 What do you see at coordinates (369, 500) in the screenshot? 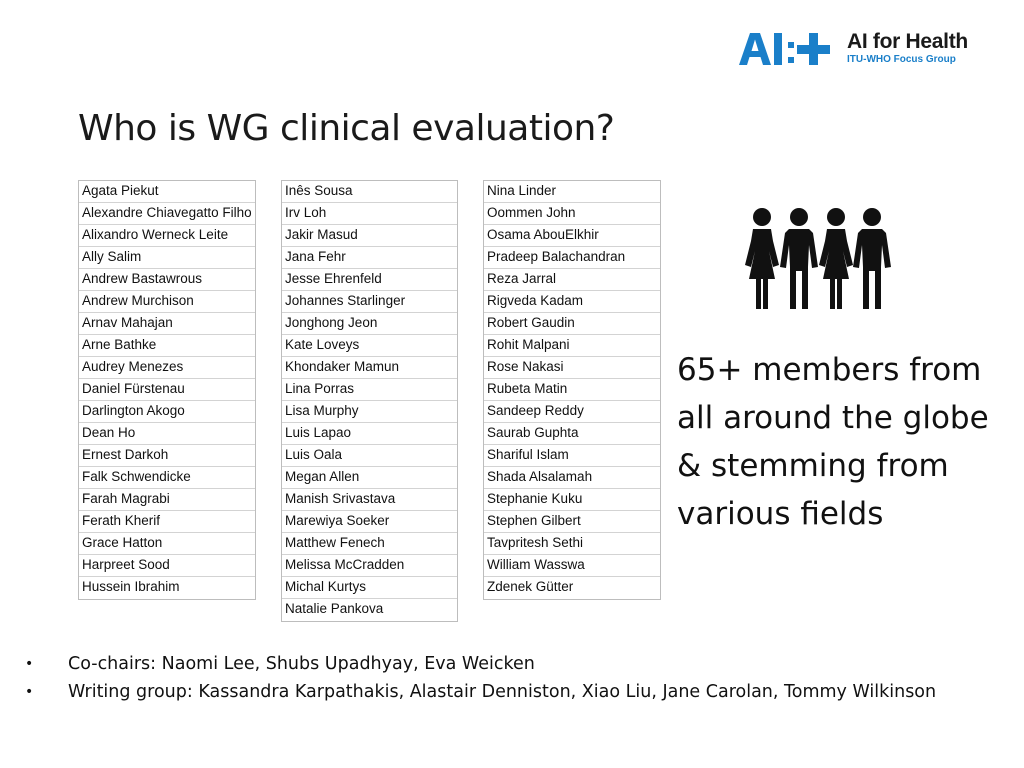
I see `member-name-cell: Manish Srivastava` at bounding box center [369, 500].